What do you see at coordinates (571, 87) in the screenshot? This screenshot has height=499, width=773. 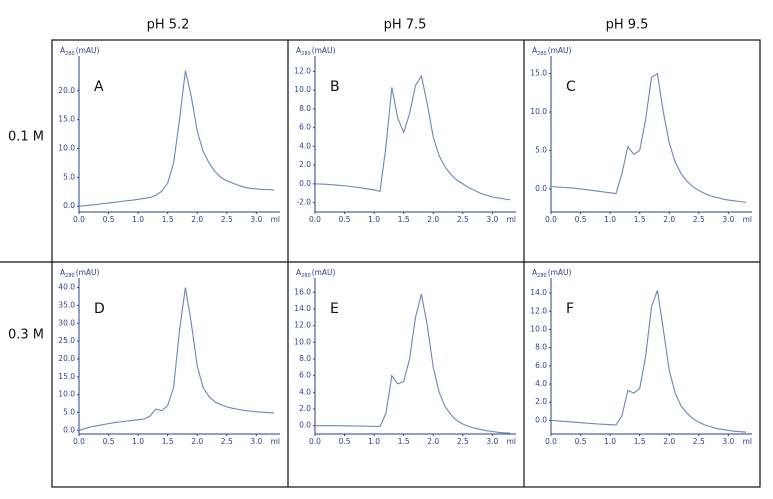 I see `panel-letter: C` at bounding box center [571, 87].